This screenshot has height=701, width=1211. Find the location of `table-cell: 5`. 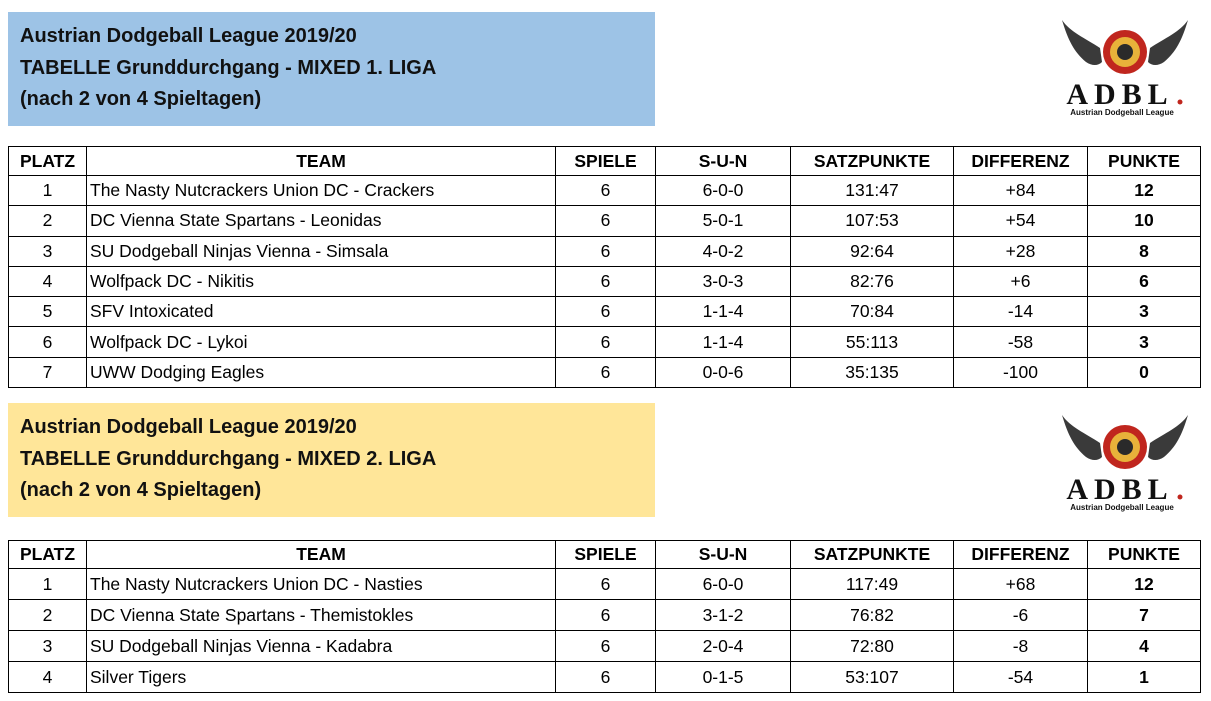

table-cell: 5 is located at coordinates (47, 312).